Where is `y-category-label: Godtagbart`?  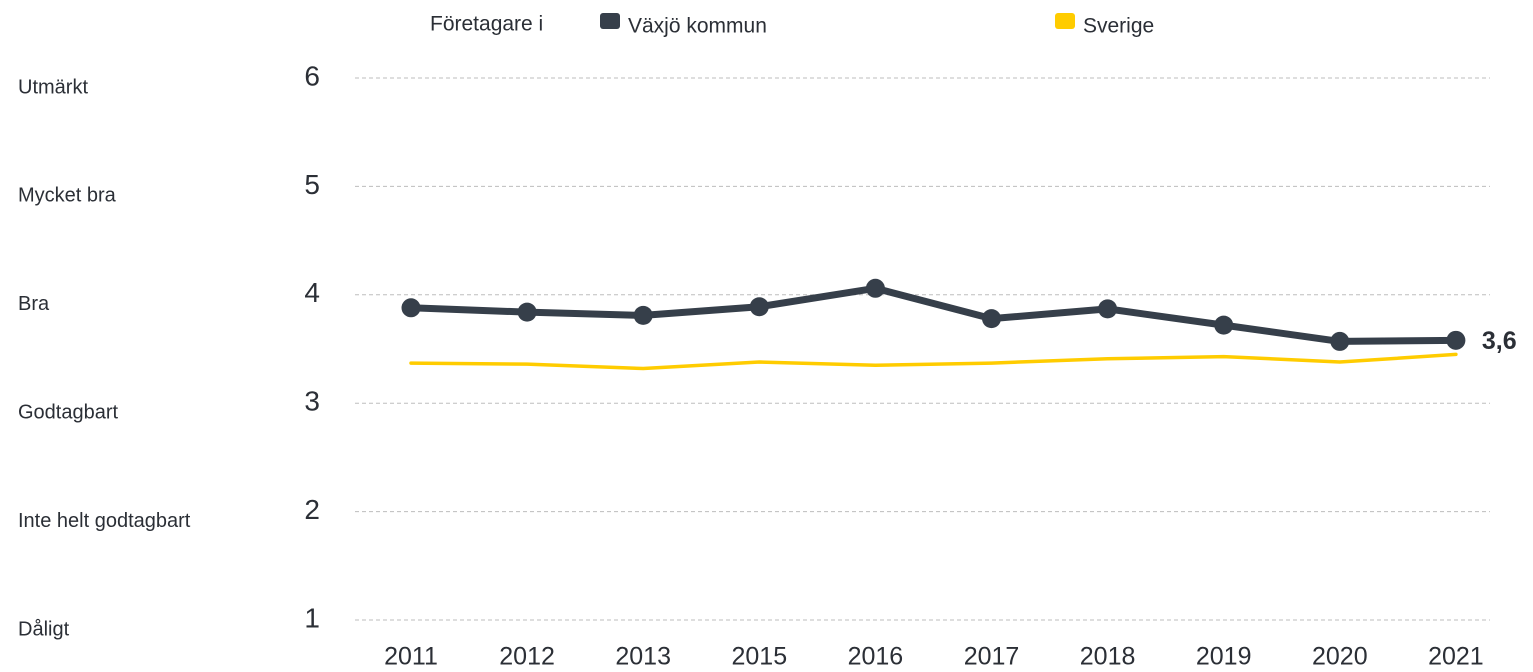
y-category-label: Godtagbart is located at coordinates (68, 412).